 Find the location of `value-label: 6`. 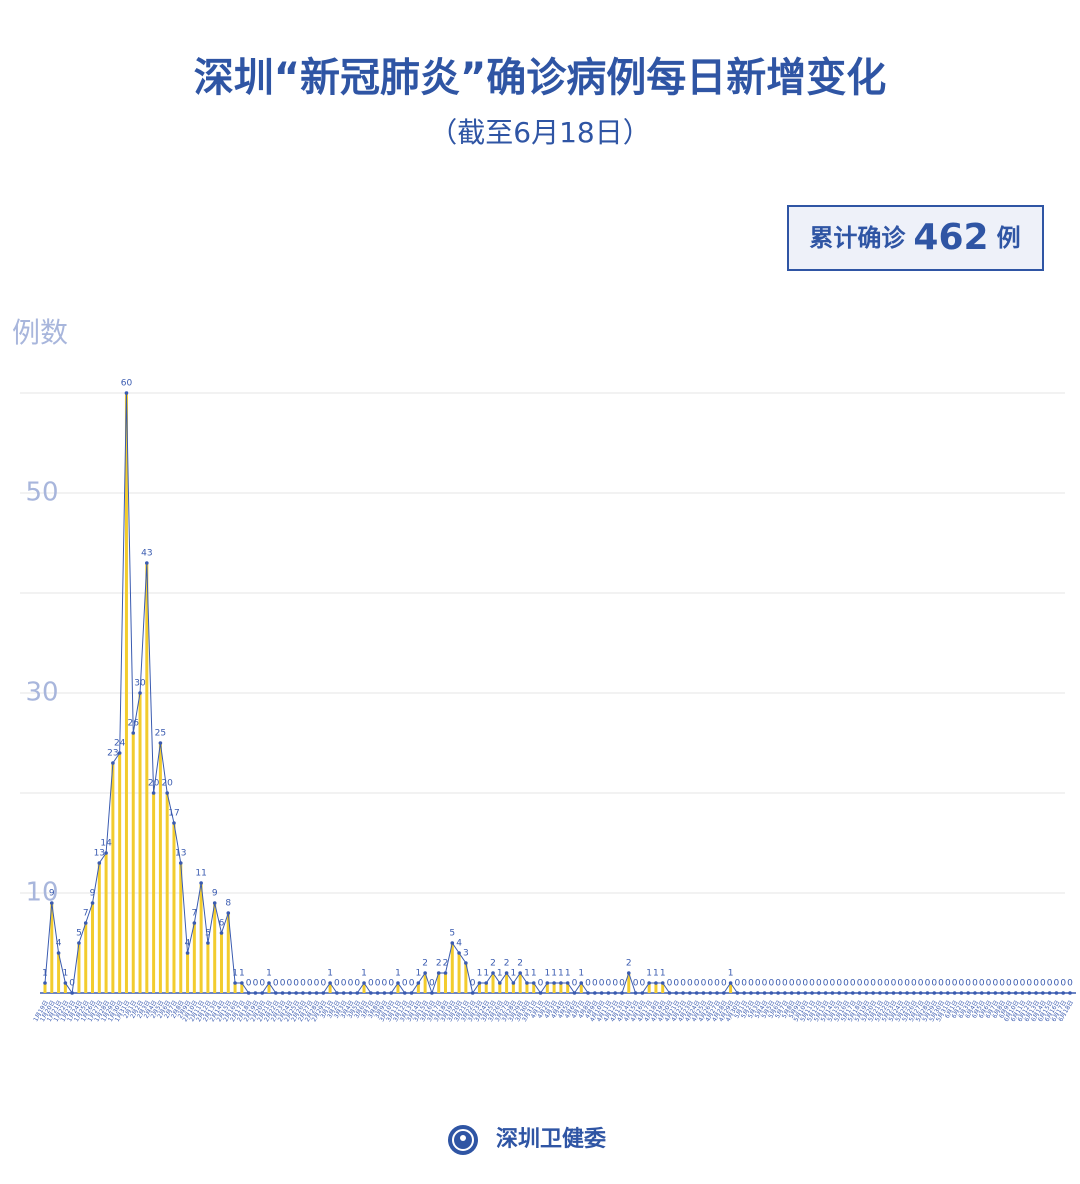

value-label: 6 is located at coordinates (222, 924).